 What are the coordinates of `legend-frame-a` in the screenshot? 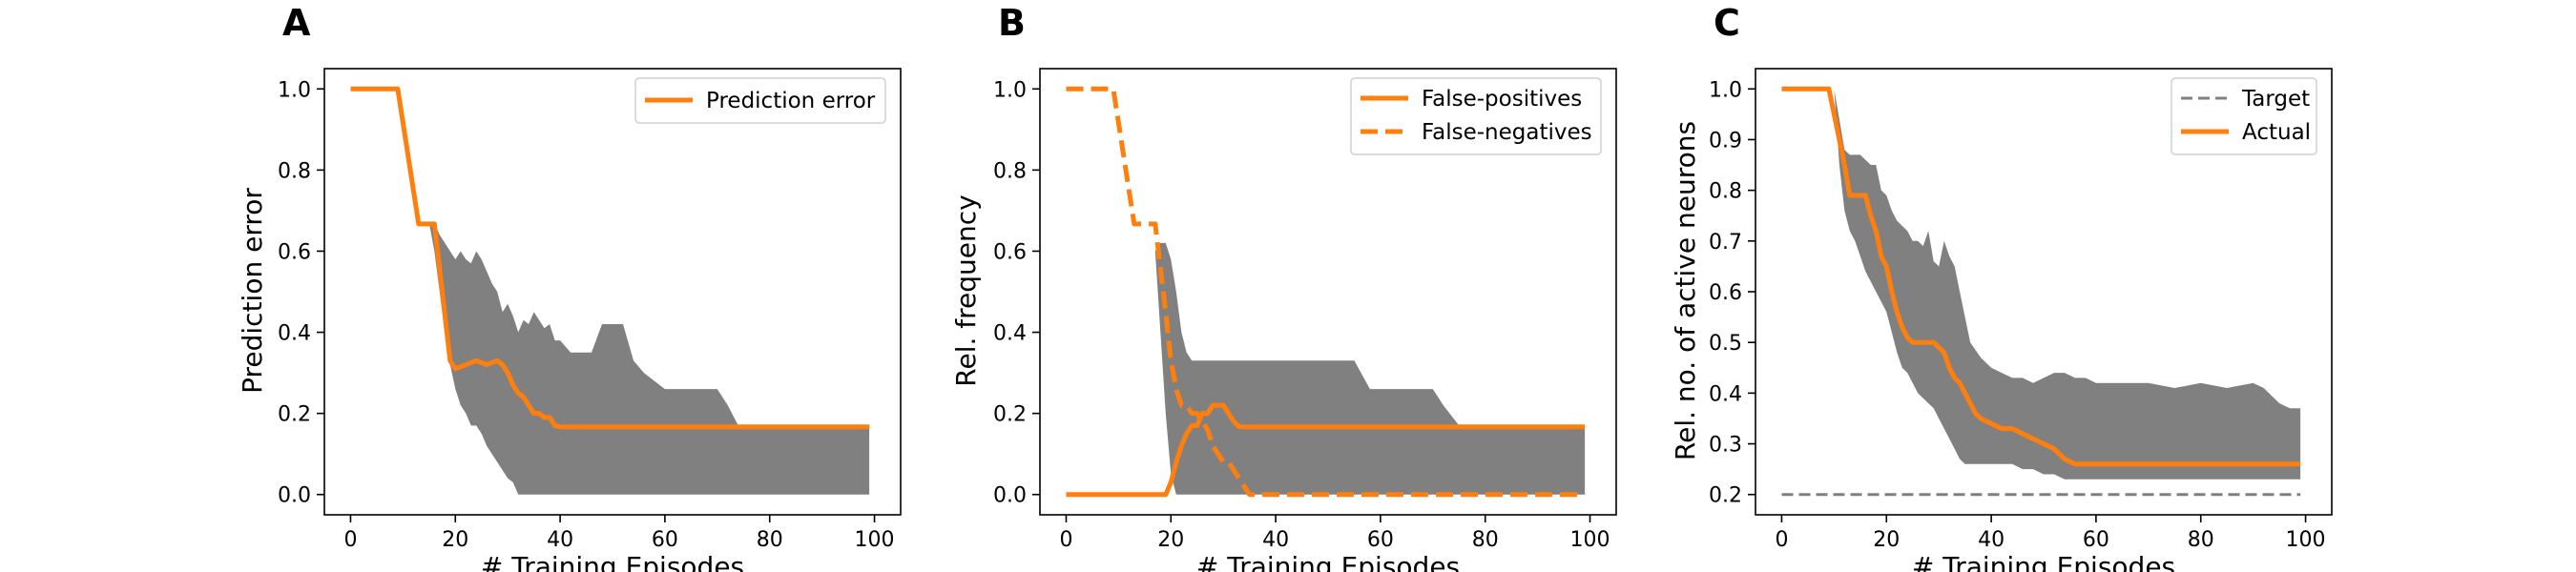 It's located at (760, 101).